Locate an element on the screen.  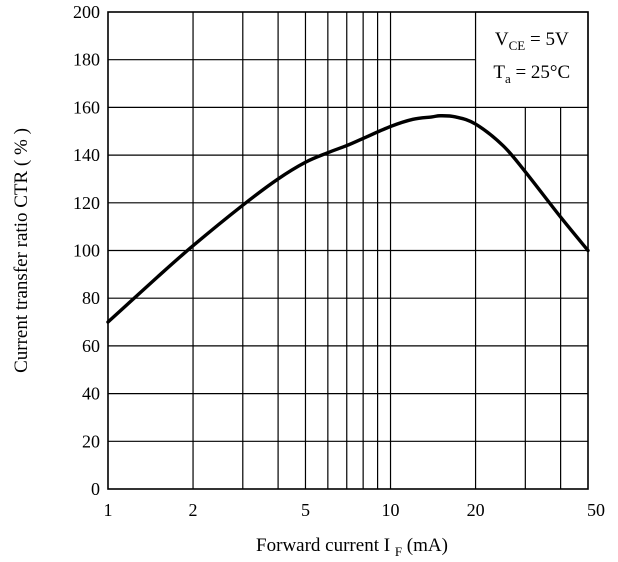
x-tick-label: 50 is located at coordinates (596, 510).